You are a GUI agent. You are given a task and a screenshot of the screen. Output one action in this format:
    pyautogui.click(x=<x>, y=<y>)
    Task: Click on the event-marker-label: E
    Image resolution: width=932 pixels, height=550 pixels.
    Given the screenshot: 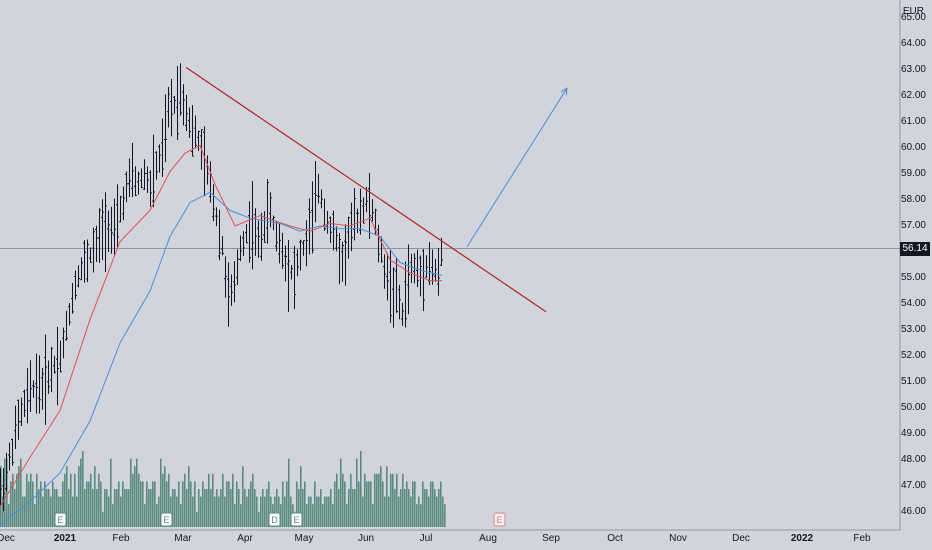 What is the action you would take?
    pyautogui.click(x=499, y=520)
    